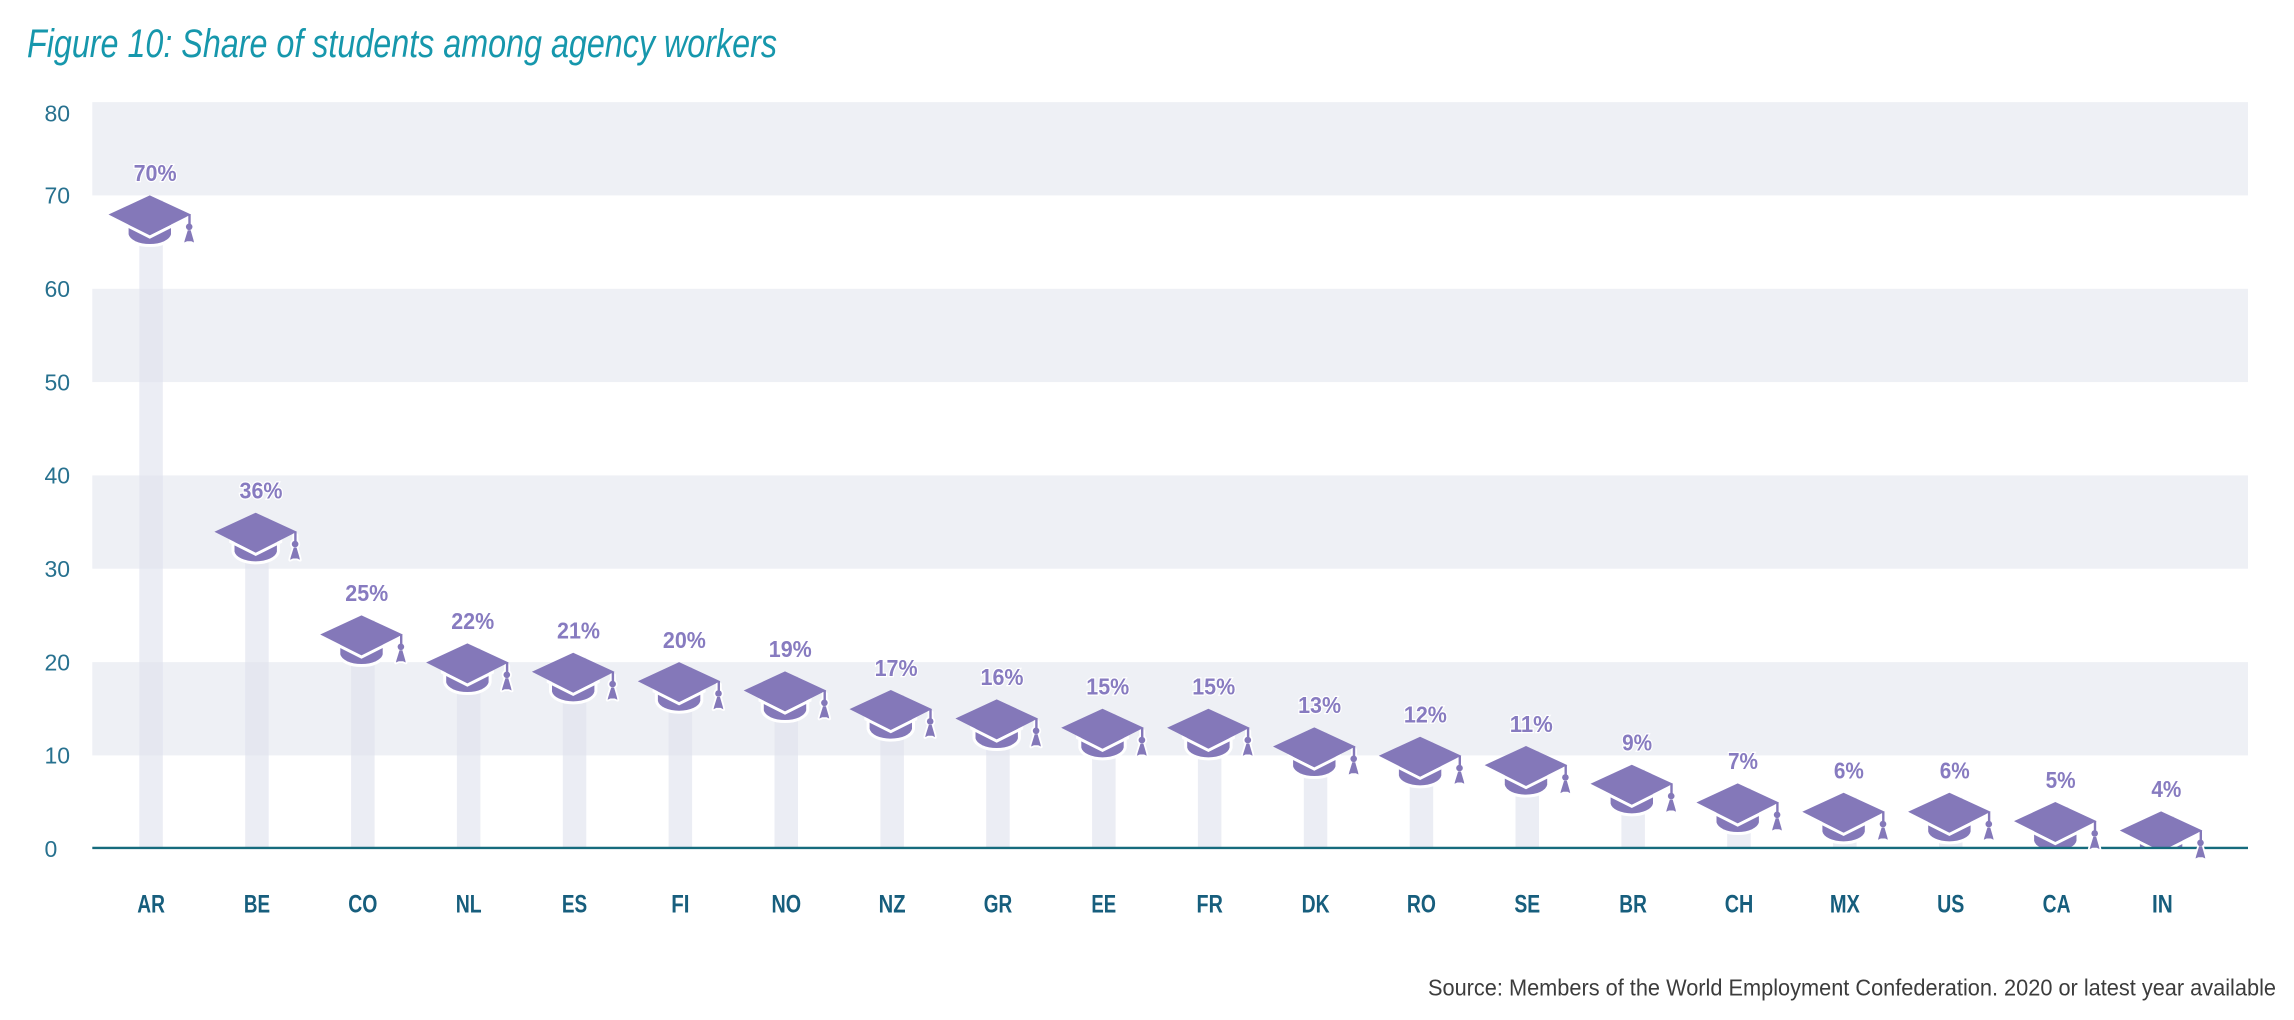 The width and height of the screenshot is (2294, 1020). I want to click on svg-text: 50, so click(58, 382).